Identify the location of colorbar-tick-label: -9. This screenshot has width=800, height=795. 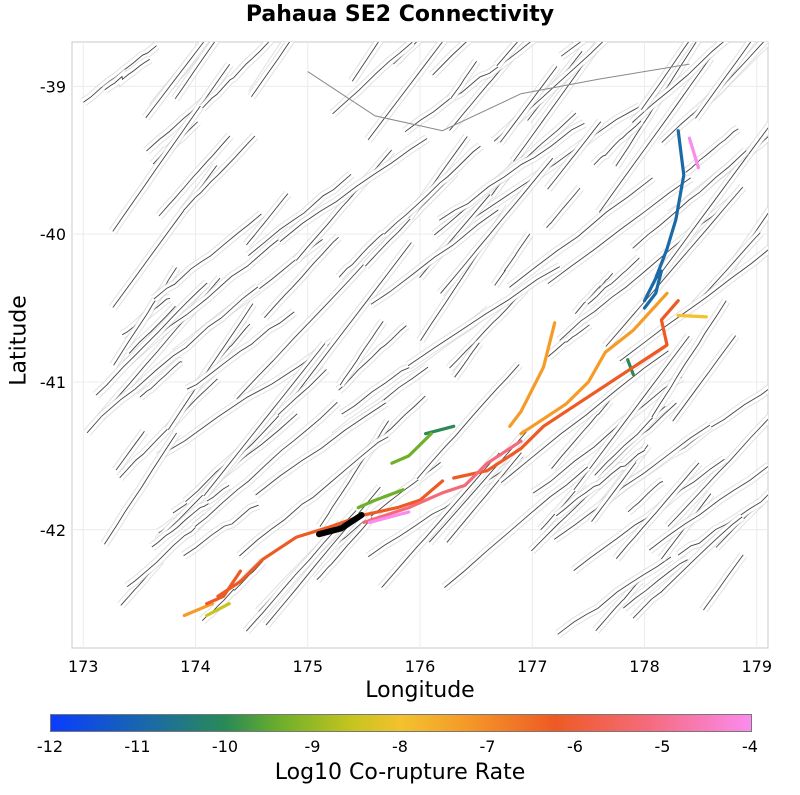
(312, 746).